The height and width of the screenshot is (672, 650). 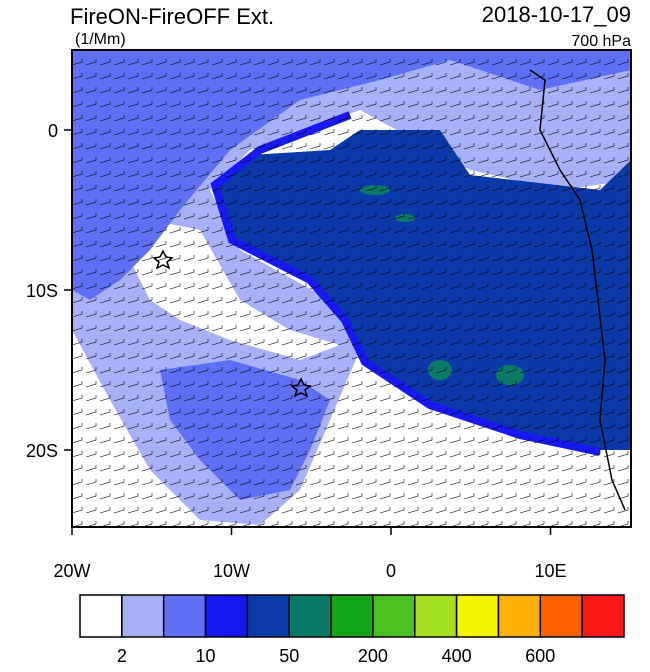 I want to click on units: (1/Mm), so click(x=100, y=39).